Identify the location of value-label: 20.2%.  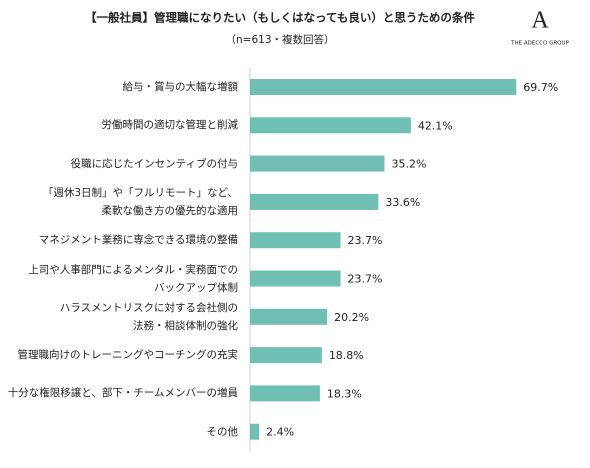
(351, 317).